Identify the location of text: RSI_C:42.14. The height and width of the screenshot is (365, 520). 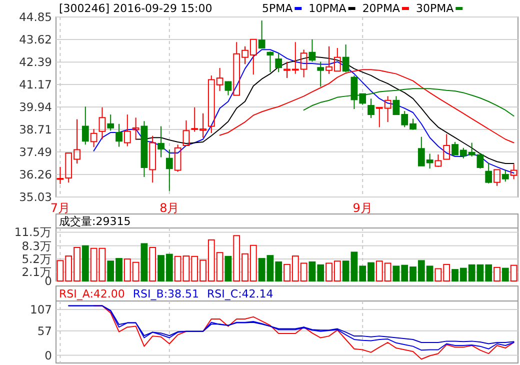
(240, 294).